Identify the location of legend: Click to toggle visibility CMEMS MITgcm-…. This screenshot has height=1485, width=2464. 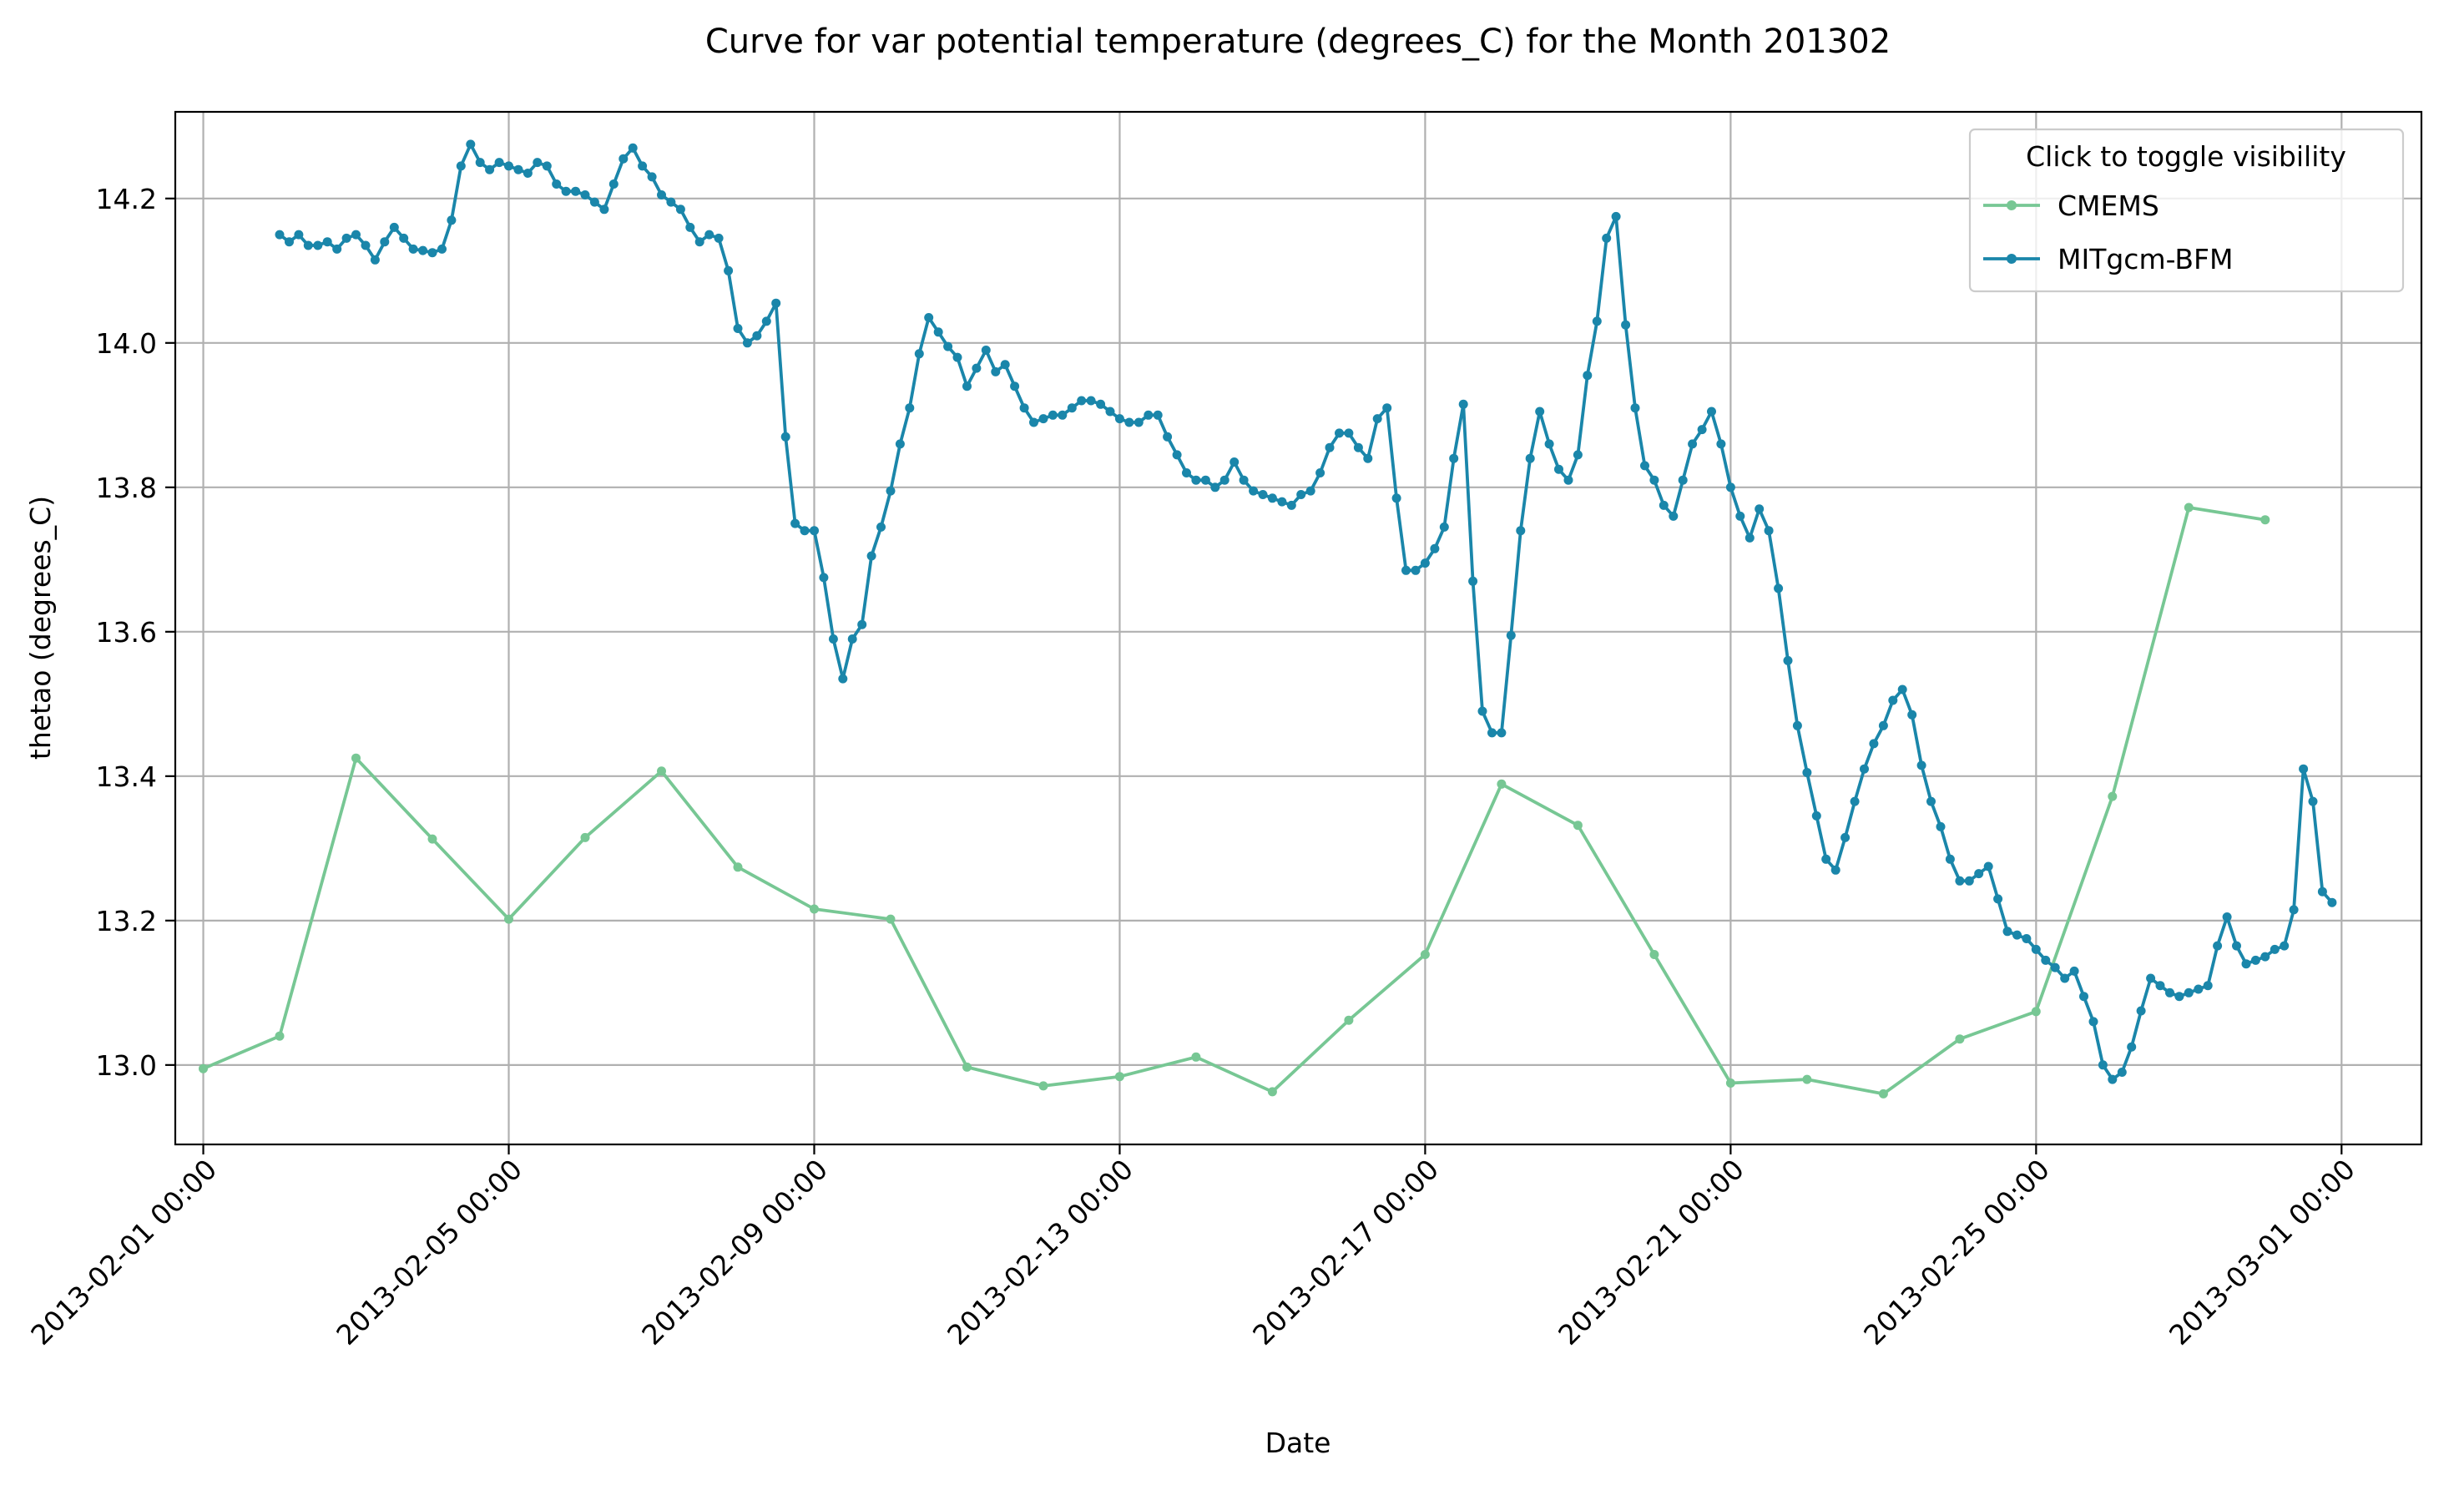
(2186, 210).